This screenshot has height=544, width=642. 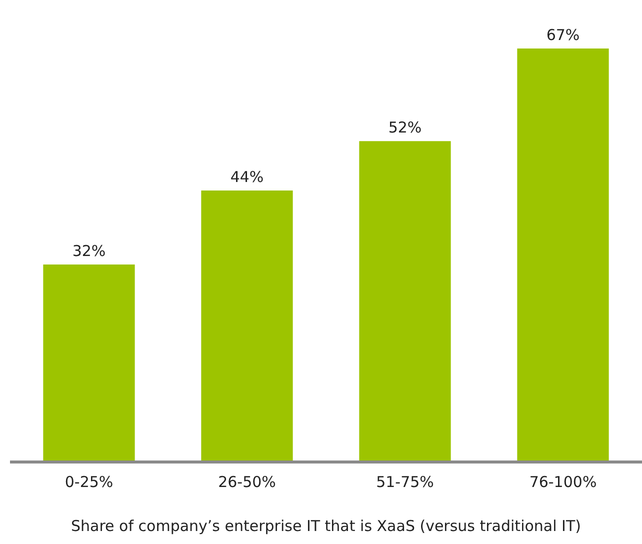 I want to click on data-label: 52%, so click(x=405, y=127).